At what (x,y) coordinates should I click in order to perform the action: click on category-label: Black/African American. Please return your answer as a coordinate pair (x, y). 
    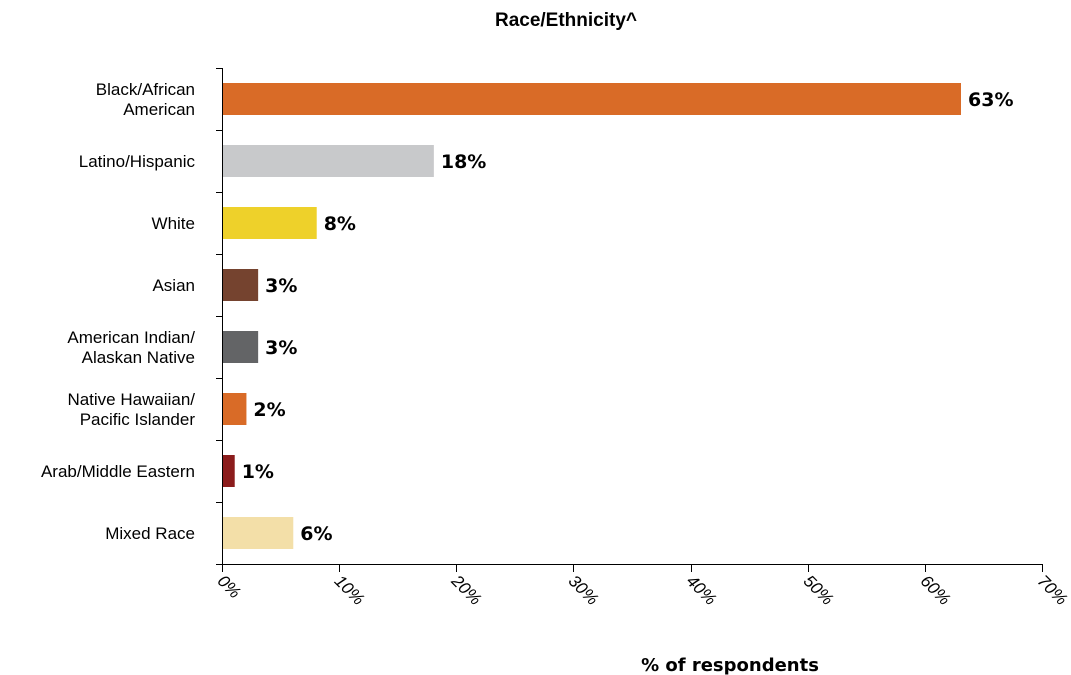
    Looking at the image, I should click on (145, 99).